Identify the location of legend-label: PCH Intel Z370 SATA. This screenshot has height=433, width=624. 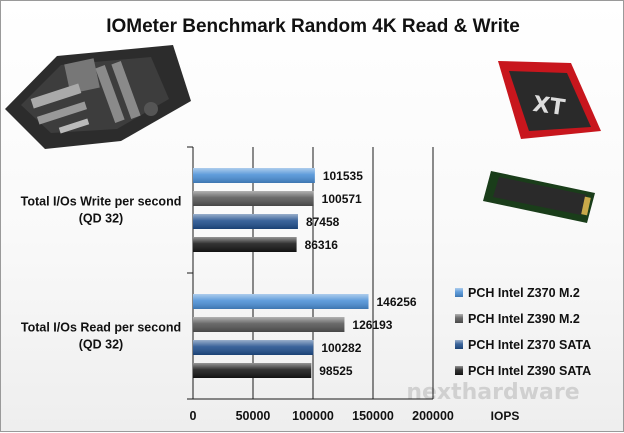
(529, 345).